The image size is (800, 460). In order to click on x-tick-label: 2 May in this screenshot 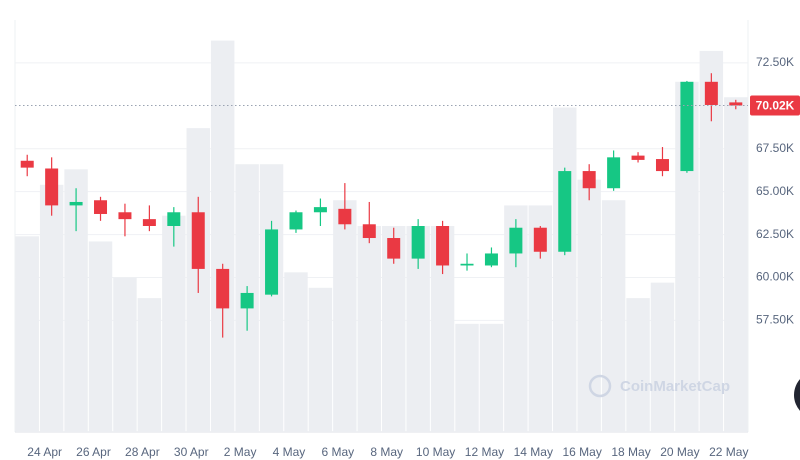, I will do `click(240, 452)`.